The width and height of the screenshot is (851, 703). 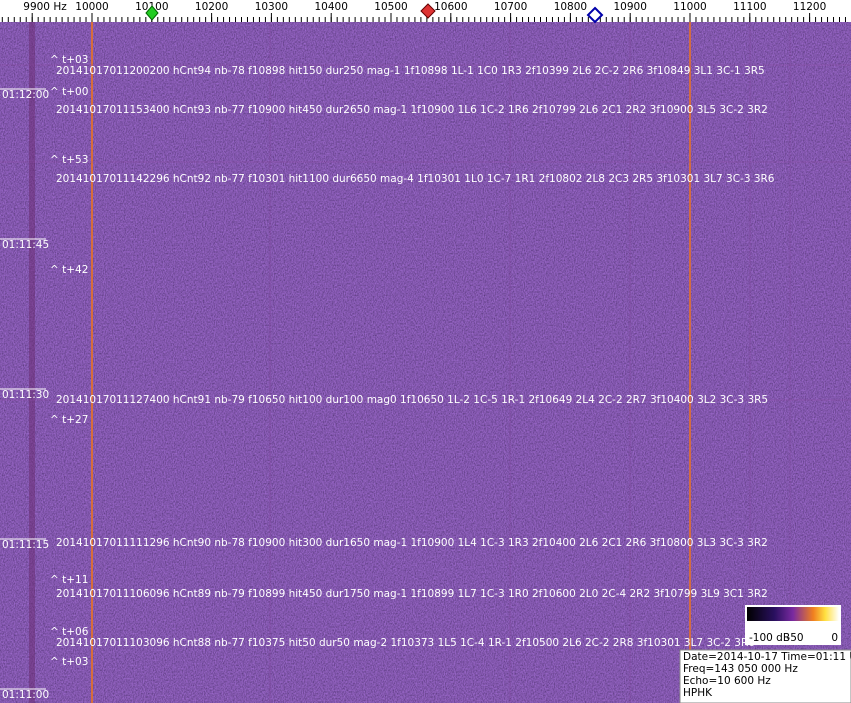 I want to click on info-line: Echo=10 600 Hz, so click(x=727, y=681).